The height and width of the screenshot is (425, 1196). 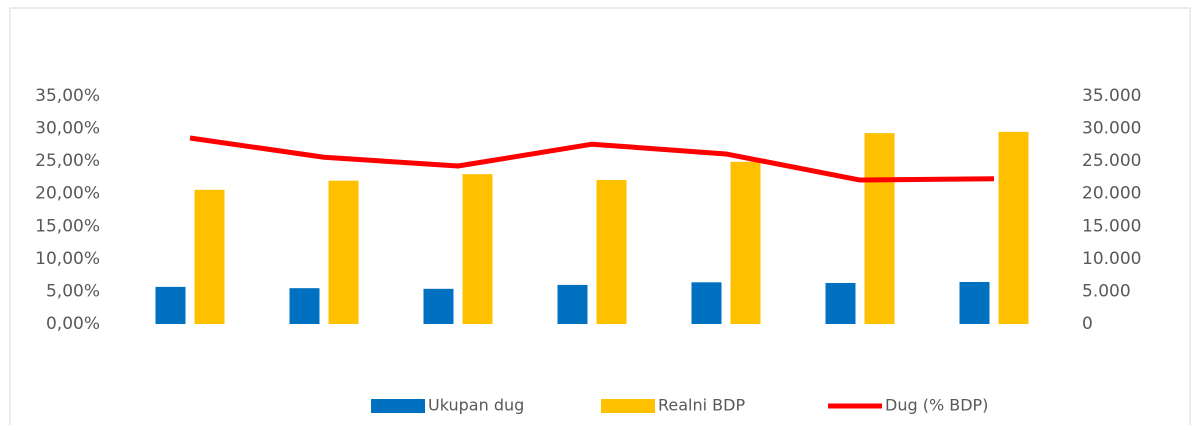 I want to click on y-tick-label: 10,00%, so click(x=67, y=259).